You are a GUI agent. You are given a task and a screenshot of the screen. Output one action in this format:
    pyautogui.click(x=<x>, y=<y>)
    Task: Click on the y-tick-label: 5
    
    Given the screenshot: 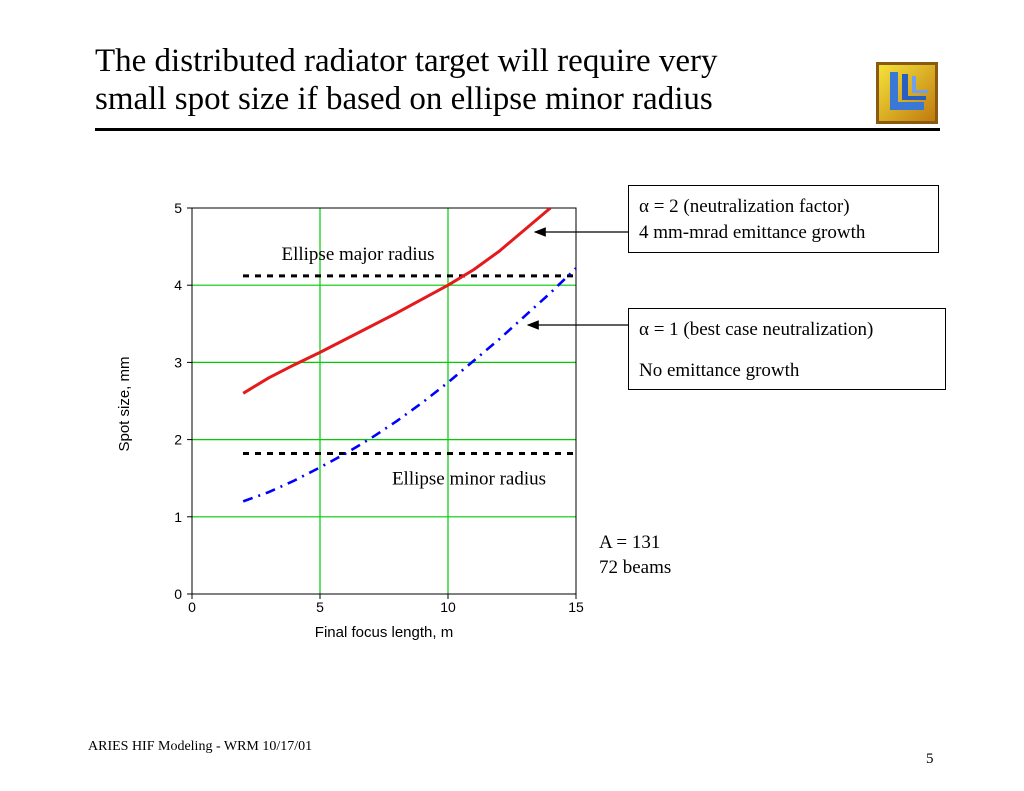 What is the action you would take?
    pyautogui.click(x=178, y=208)
    